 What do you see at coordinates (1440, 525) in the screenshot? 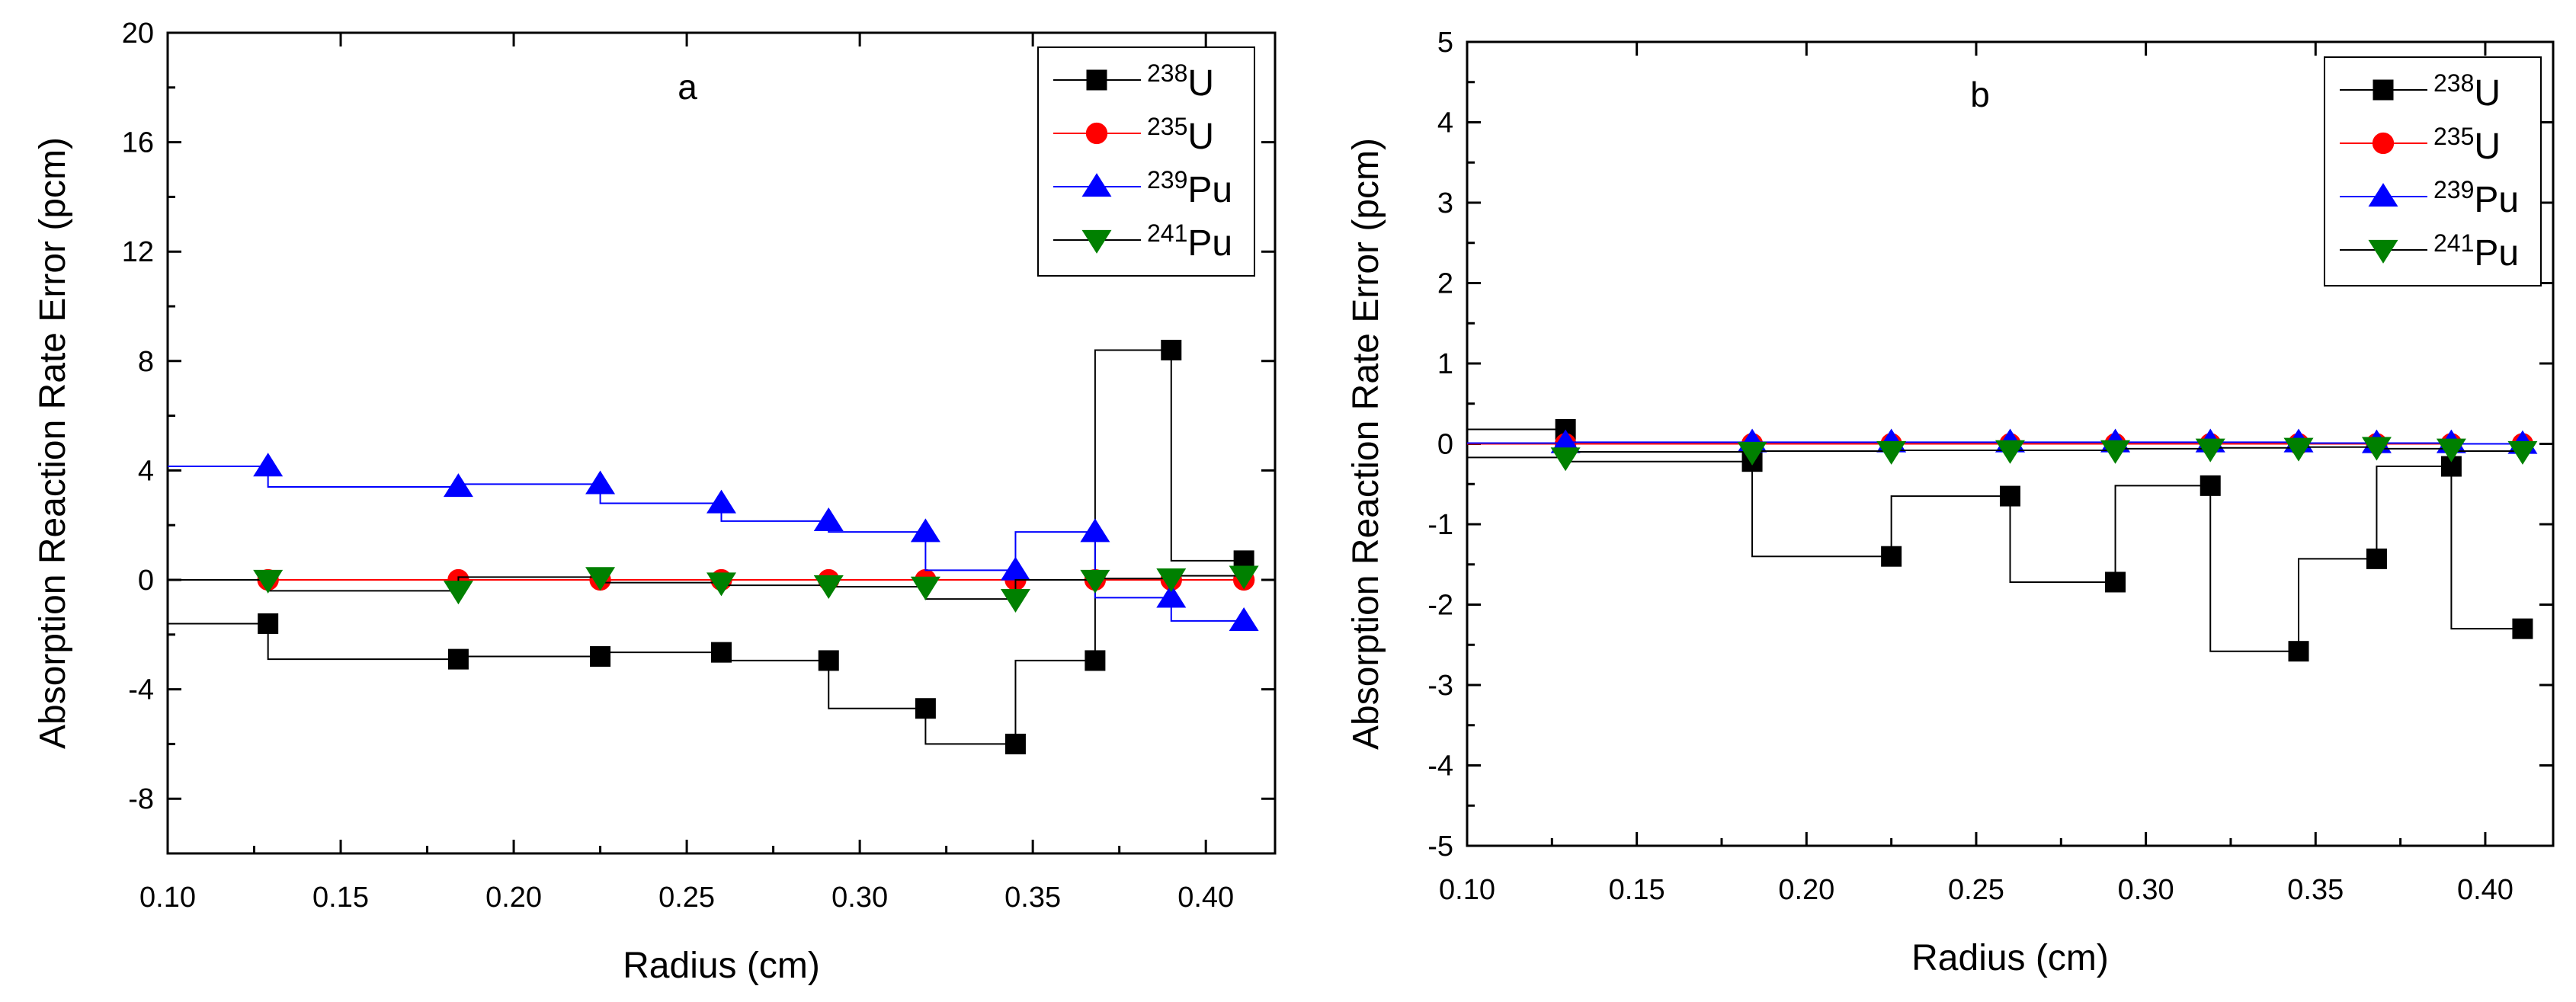
I see `y-tick-label: -1` at bounding box center [1440, 525].